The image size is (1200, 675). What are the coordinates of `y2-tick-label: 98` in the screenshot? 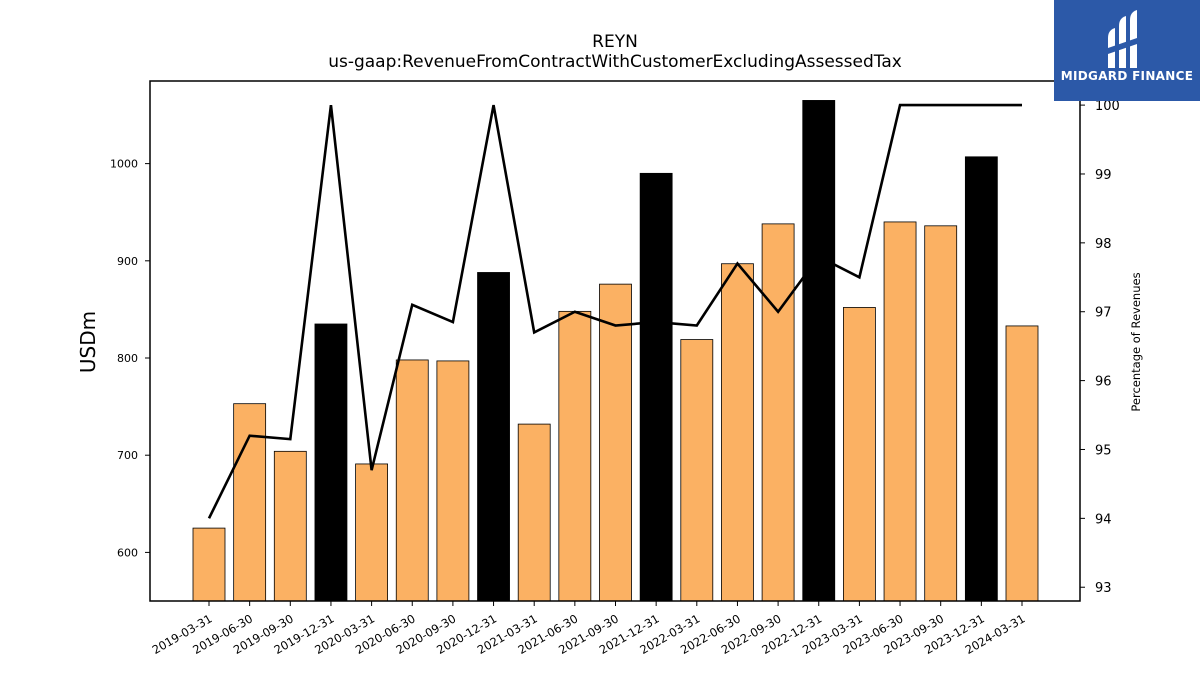 It's located at (1103, 244).